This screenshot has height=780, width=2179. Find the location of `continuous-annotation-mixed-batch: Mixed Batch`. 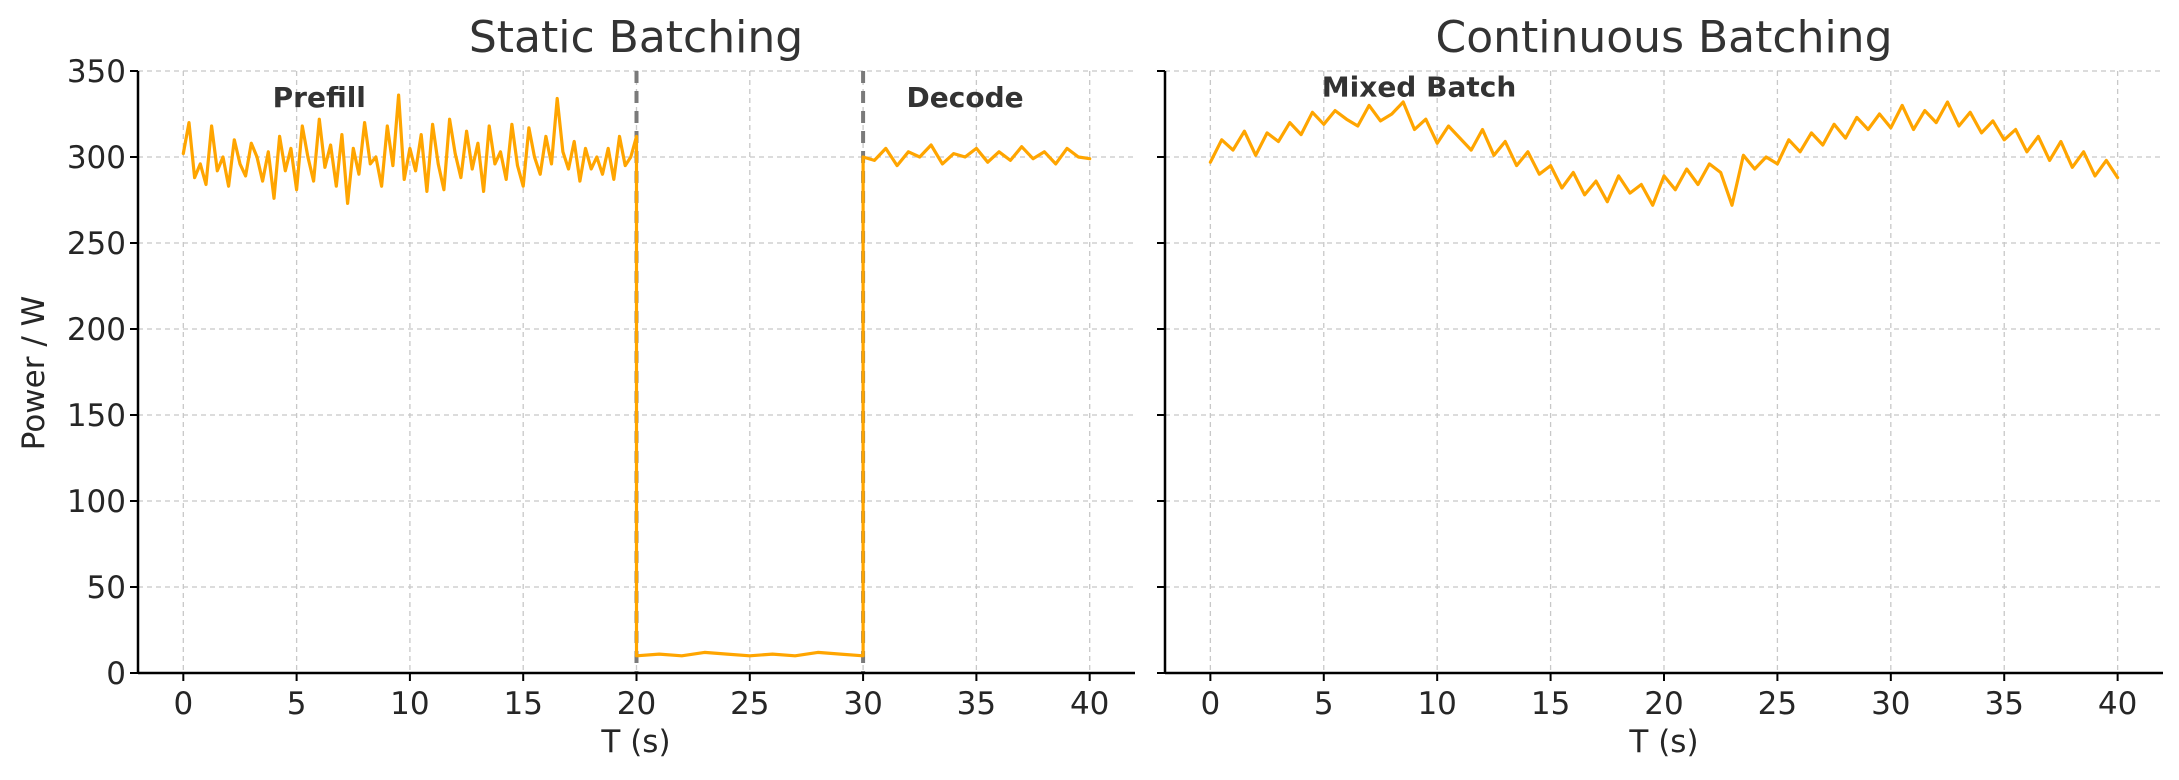

continuous-annotation-mixed-batch: Mixed Batch is located at coordinates (1419, 86).